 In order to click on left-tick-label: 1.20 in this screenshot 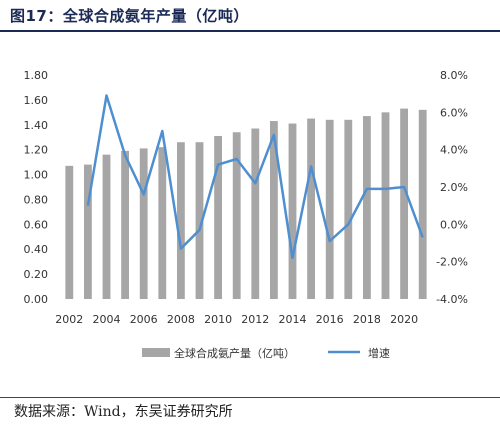, I will do `click(36, 150)`.